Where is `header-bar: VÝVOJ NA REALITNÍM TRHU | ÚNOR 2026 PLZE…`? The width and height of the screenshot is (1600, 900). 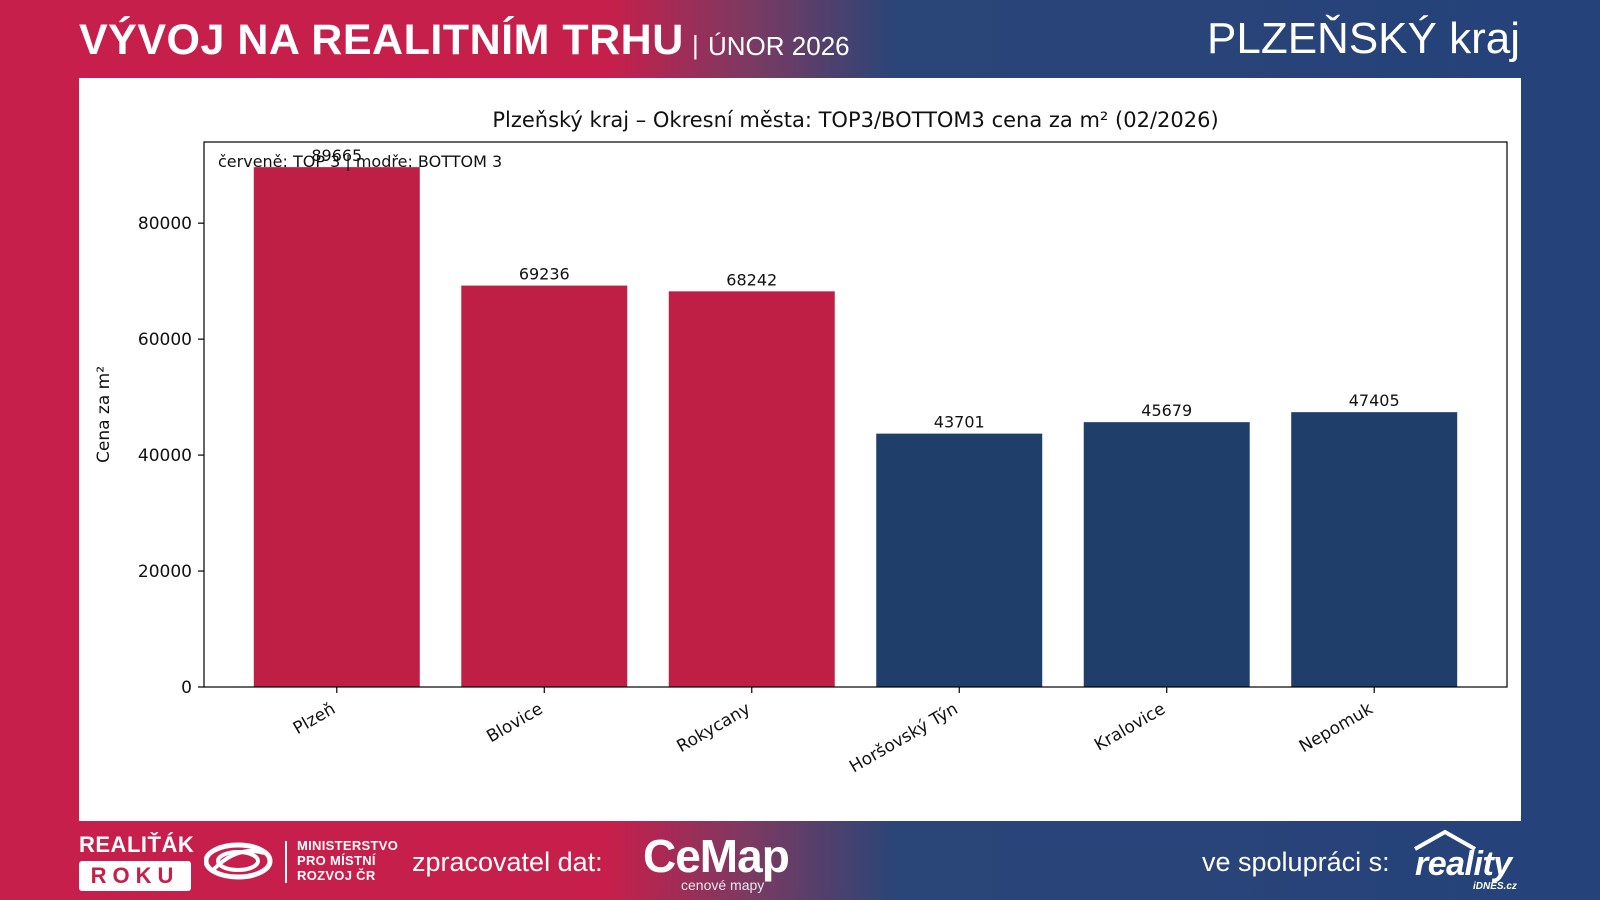
header-bar: VÝVOJ NA REALITNÍM TRHU | ÚNOR 2026 PLZE… is located at coordinates (800, 39).